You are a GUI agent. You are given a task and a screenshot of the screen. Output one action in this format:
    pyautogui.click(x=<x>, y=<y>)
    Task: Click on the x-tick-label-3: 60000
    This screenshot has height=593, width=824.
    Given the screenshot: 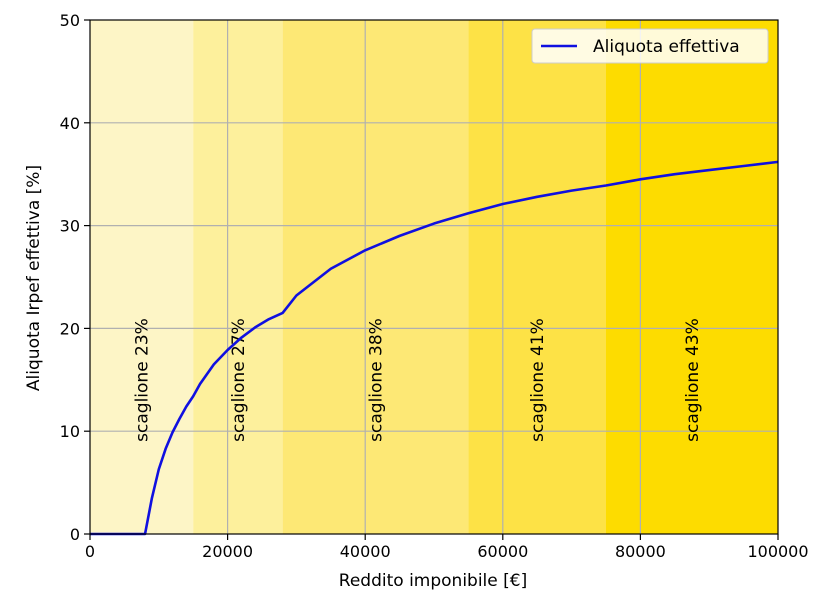 What is the action you would take?
    pyautogui.click(x=502, y=551)
    